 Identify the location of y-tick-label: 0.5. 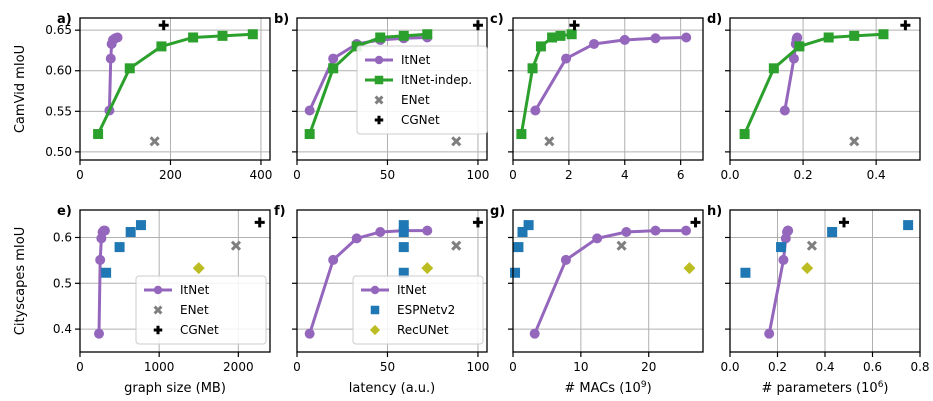
(62, 283).